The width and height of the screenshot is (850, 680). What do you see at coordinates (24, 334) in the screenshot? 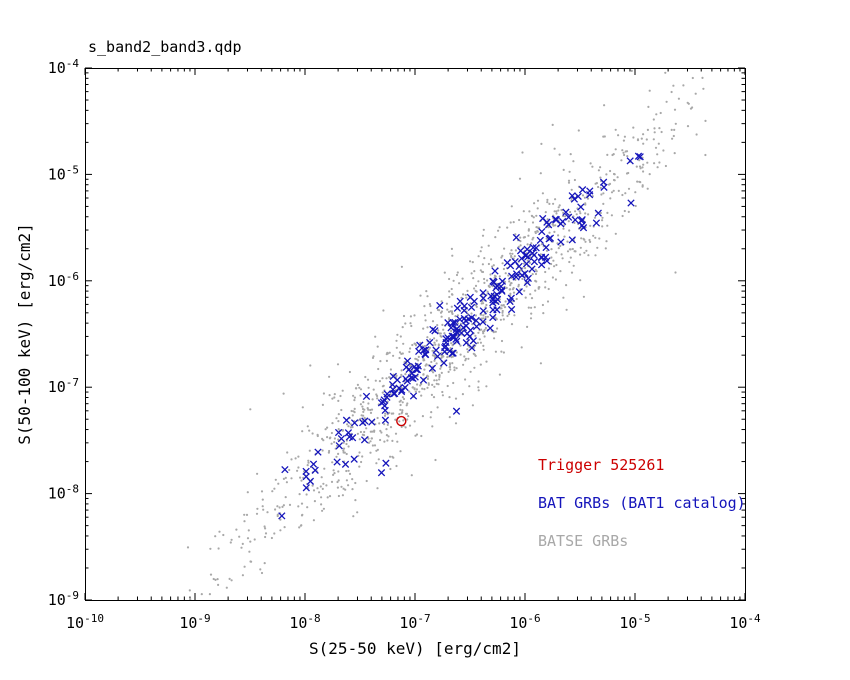
I see `y-axis-label: S(50-100 keV) [erg/cm2]` at bounding box center [24, 334].